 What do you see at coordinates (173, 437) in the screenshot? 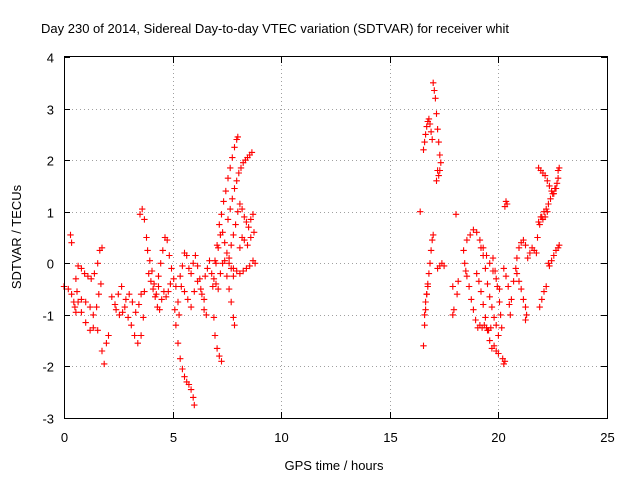
I see `x-tick-label: 5` at bounding box center [173, 437].